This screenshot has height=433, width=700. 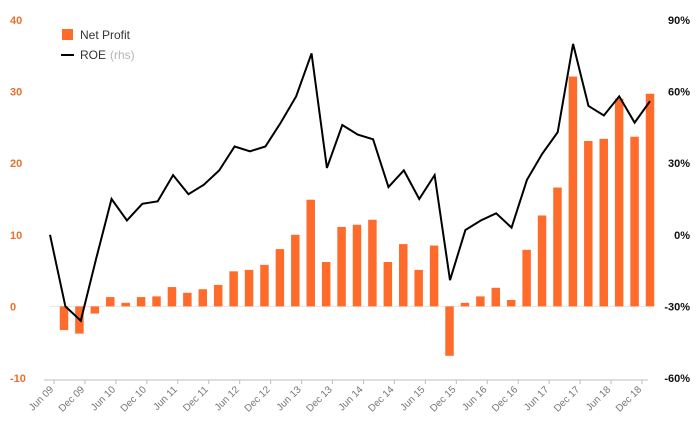 What do you see at coordinates (258, 399) in the screenshot?
I see `x-tick-label: Dec 12` at bounding box center [258, 399].